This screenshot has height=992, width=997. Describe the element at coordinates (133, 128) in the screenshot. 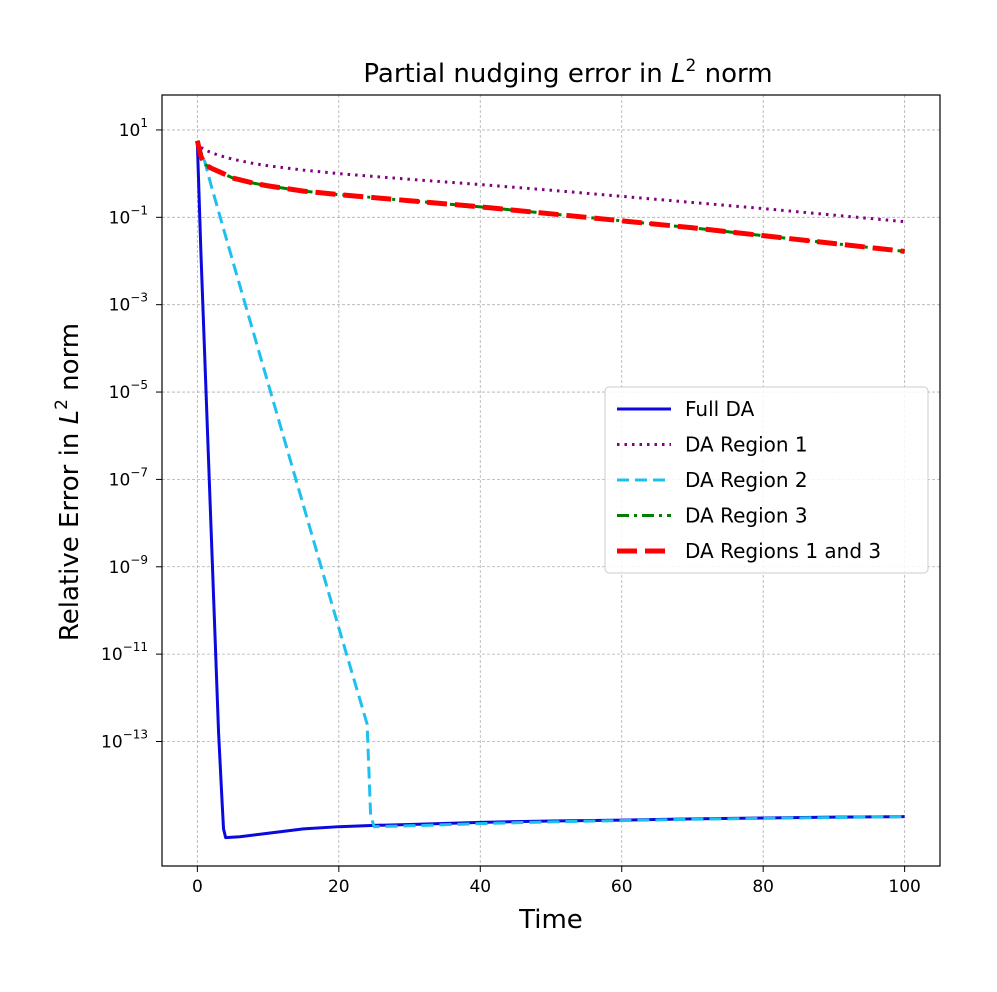

I see `y-tick-label: 10¹` at that location.